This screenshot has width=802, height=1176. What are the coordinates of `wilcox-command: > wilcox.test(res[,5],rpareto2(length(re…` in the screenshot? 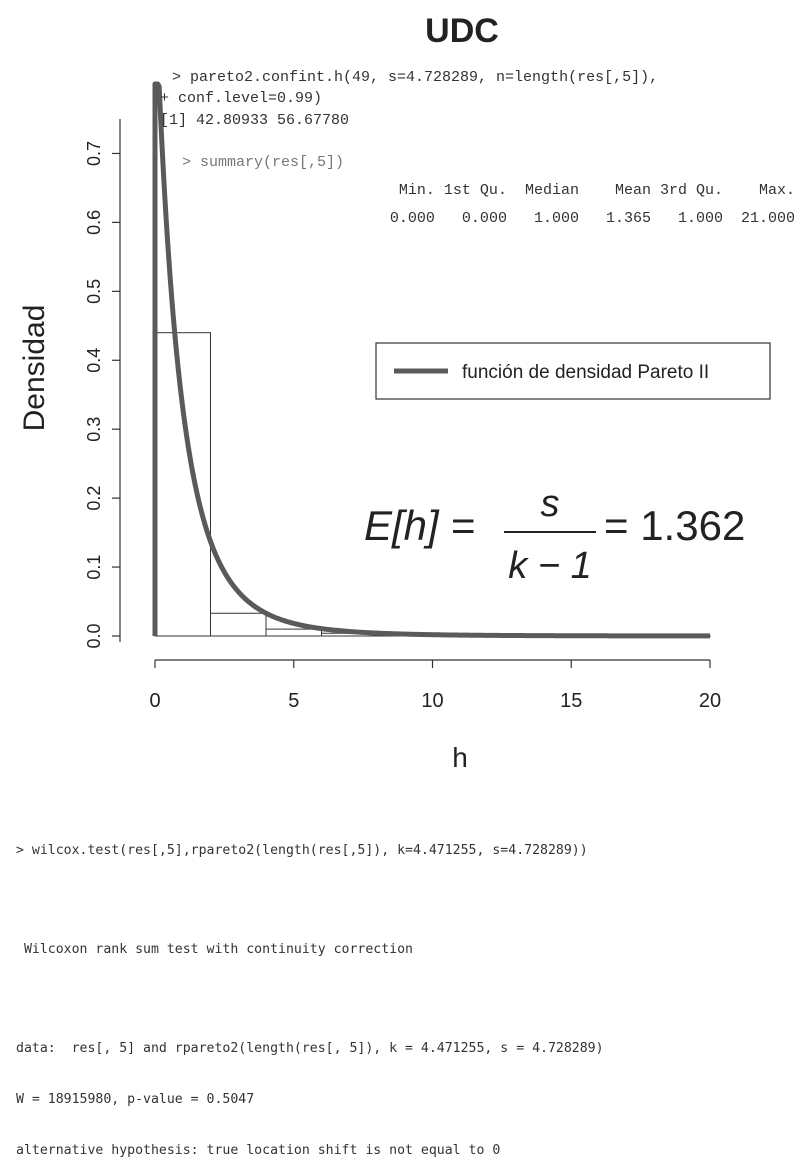 It's located at (302, 850).